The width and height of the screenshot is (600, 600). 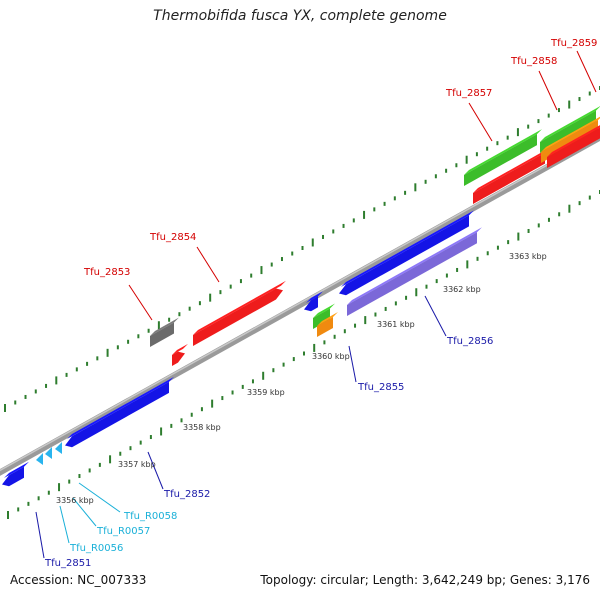 I want to click on cds-gray-block-front, so click(x=162, y=334).